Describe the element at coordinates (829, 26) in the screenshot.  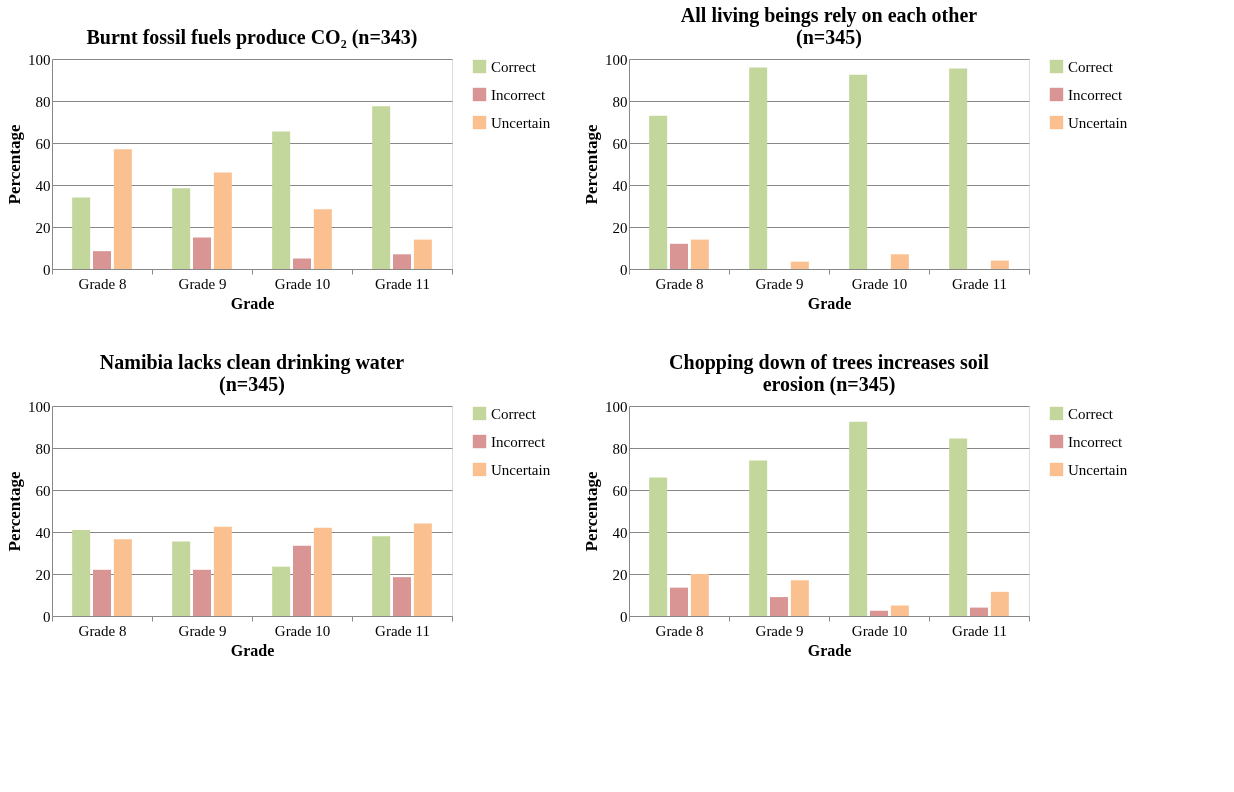
I see `chart-title: All living beings rely on each other (n=345)` at that location.